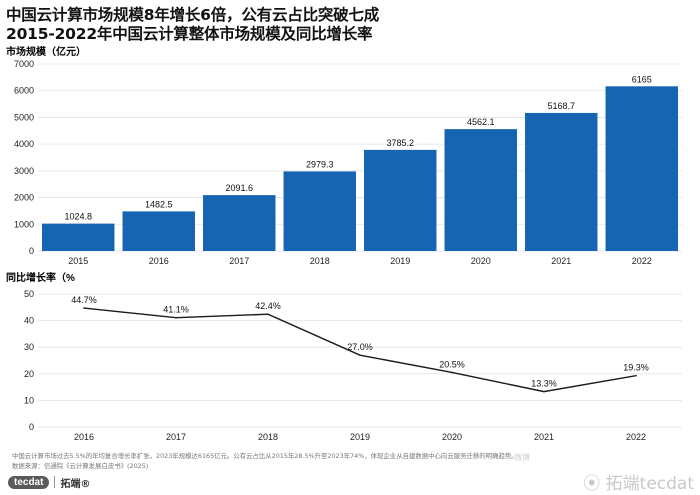  What do you see at coordinates (239, 261) in the screenshot?
I see `bar-x-tick-label: 2017` at bounding box center [239, 261].